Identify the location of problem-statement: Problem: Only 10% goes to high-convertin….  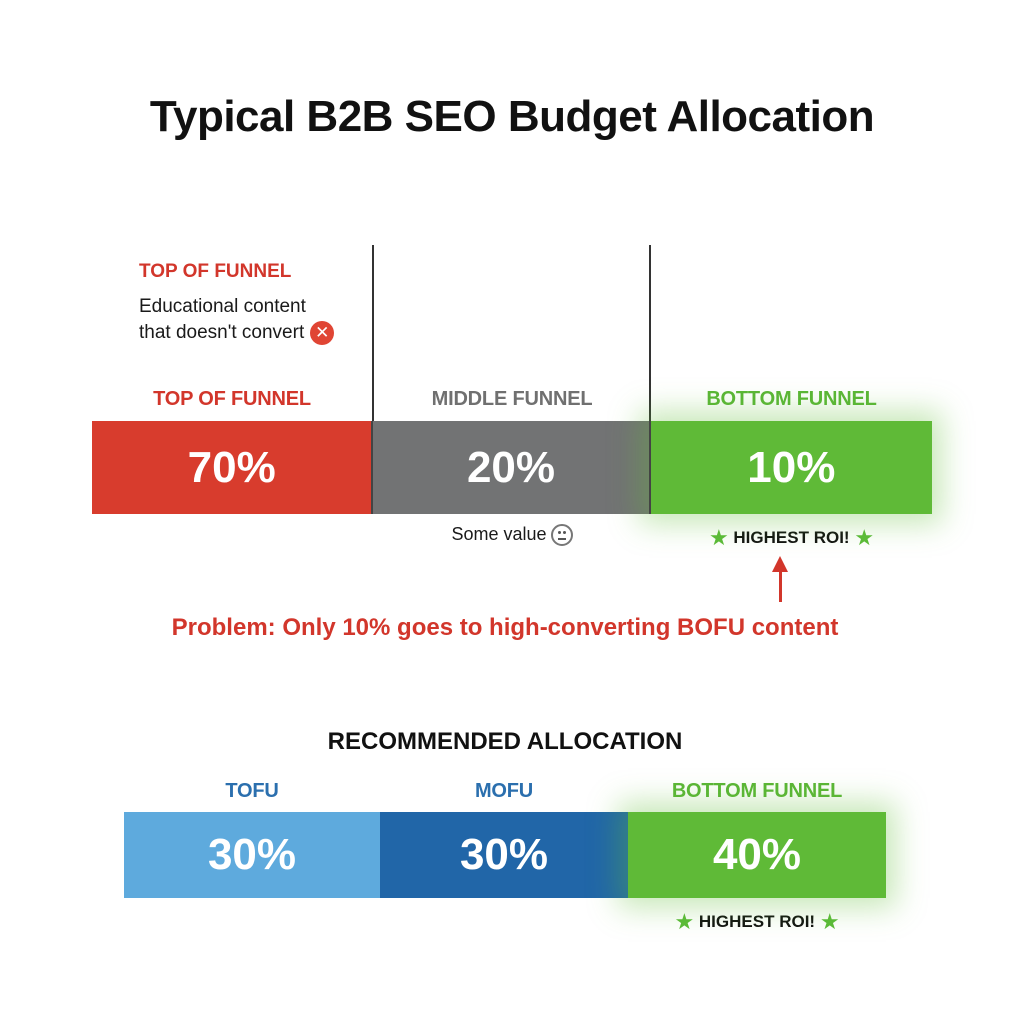
(505, 627).